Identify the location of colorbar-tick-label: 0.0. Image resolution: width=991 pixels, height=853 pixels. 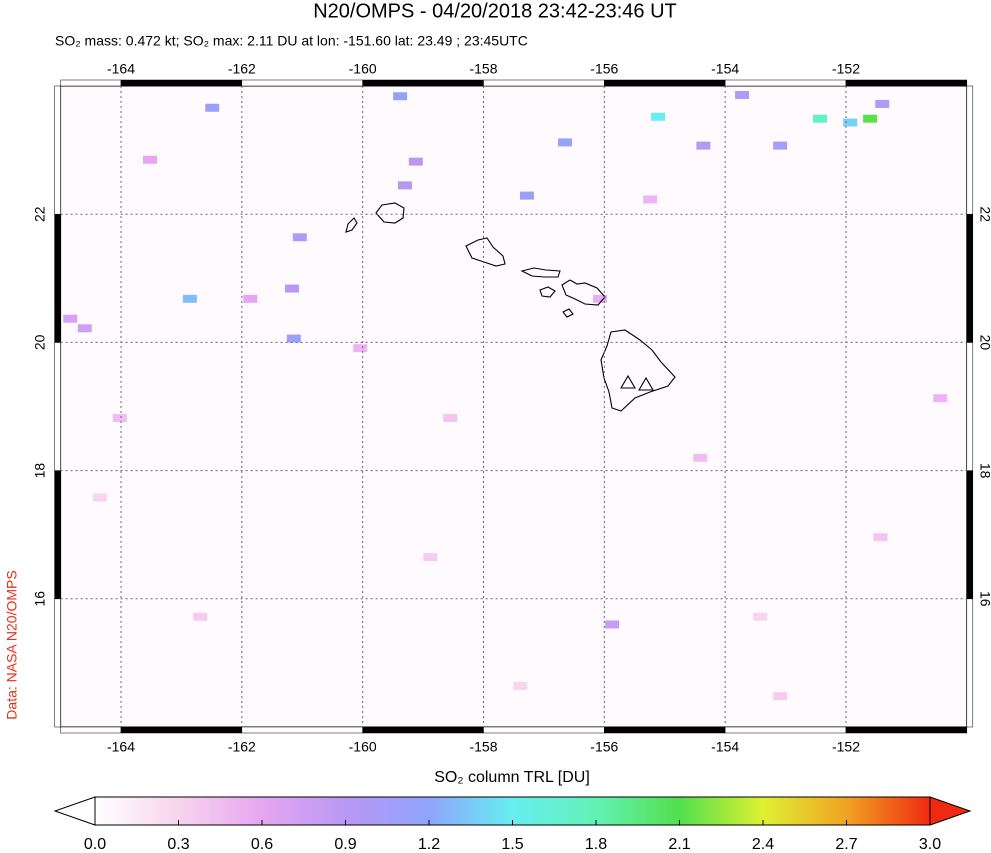
(95, 844).